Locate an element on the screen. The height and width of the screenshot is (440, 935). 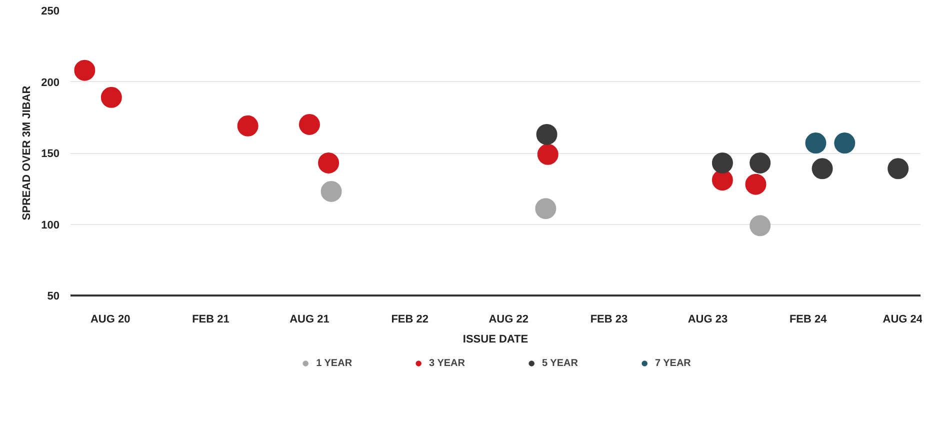
legend-label: 7 YEAR is located at coordinates (672, 363).